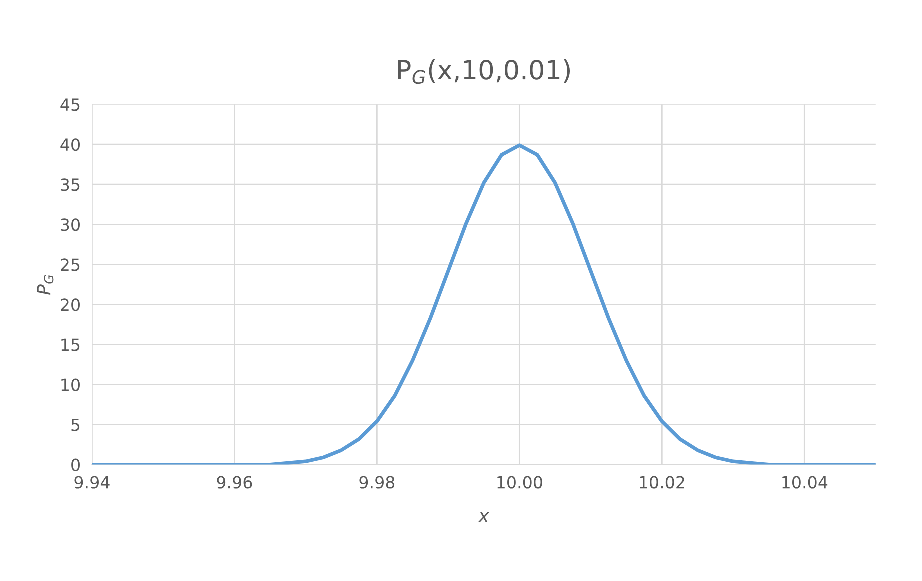 The height and width of the screenshot is (581, 922). Describe the element at coordinates (70, 185) in the screenshot. I see `y-tick-label: 35` at that location.